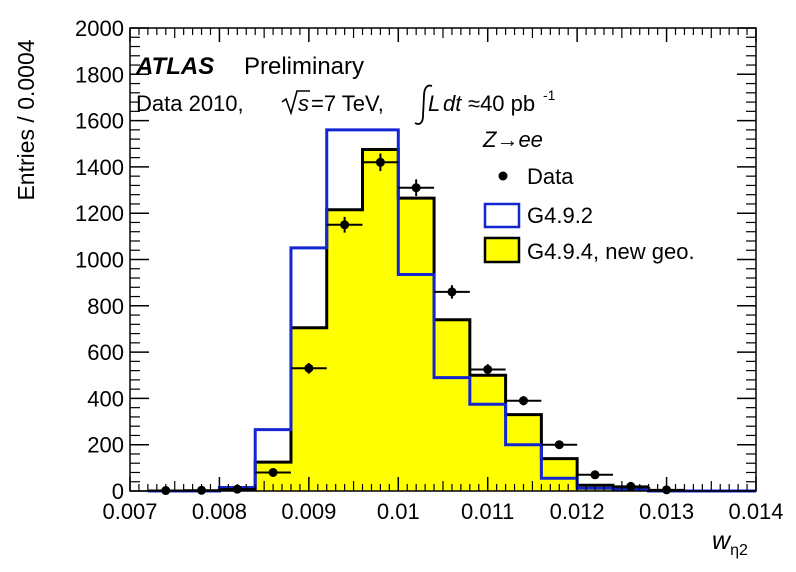 This screenshot has width=796, height=572. What do you see at coordinates (219, 511) in the screenshot?
I see `x-tick-label: 0.008` at bounding box center [219, 511].